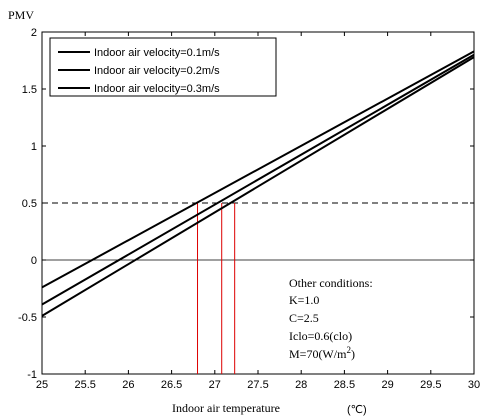 The image size is (483, 420). What do you see at coordinates (157, 53) in the screenshot?
I see `legend-label-0: Indoor air velocity=0.1m/s` at bounding box center [157, 53].